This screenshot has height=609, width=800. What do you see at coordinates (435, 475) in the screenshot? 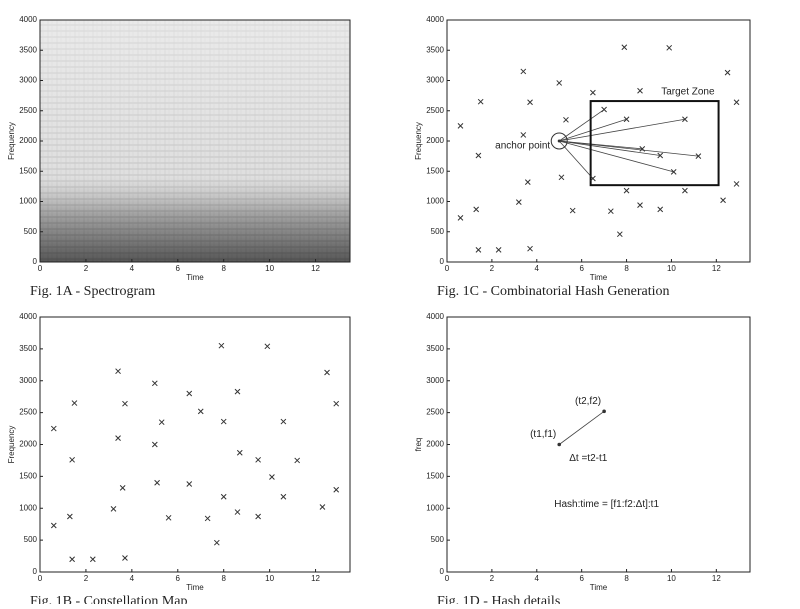
I see `y-tick-label: 1500` at bounding box center [435, 475].